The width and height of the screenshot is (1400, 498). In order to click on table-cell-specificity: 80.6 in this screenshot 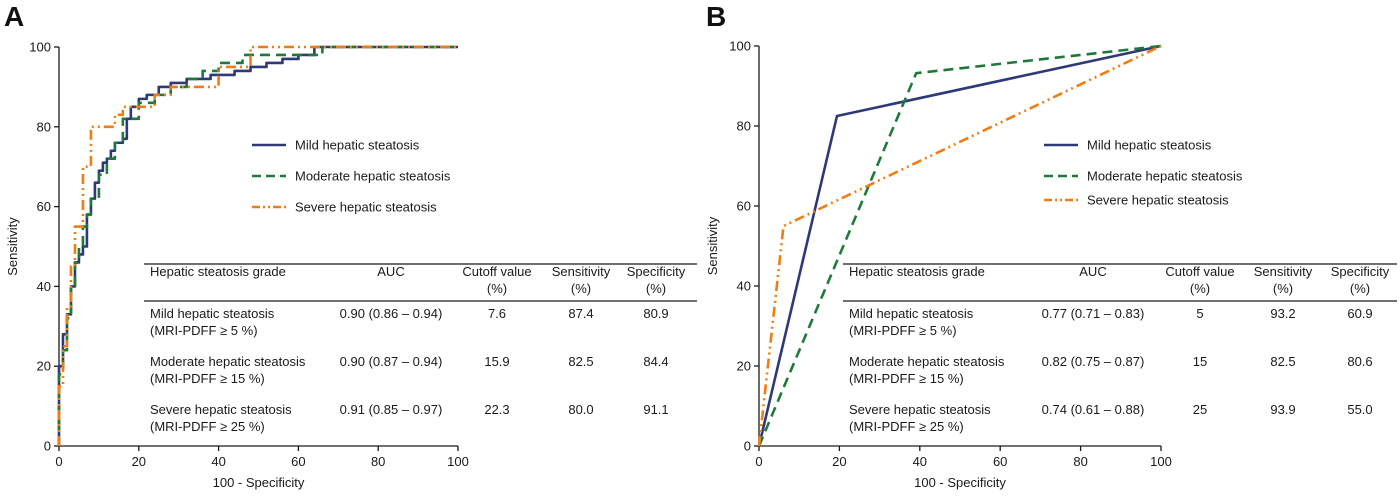, I will do `click(1359, 361)`.